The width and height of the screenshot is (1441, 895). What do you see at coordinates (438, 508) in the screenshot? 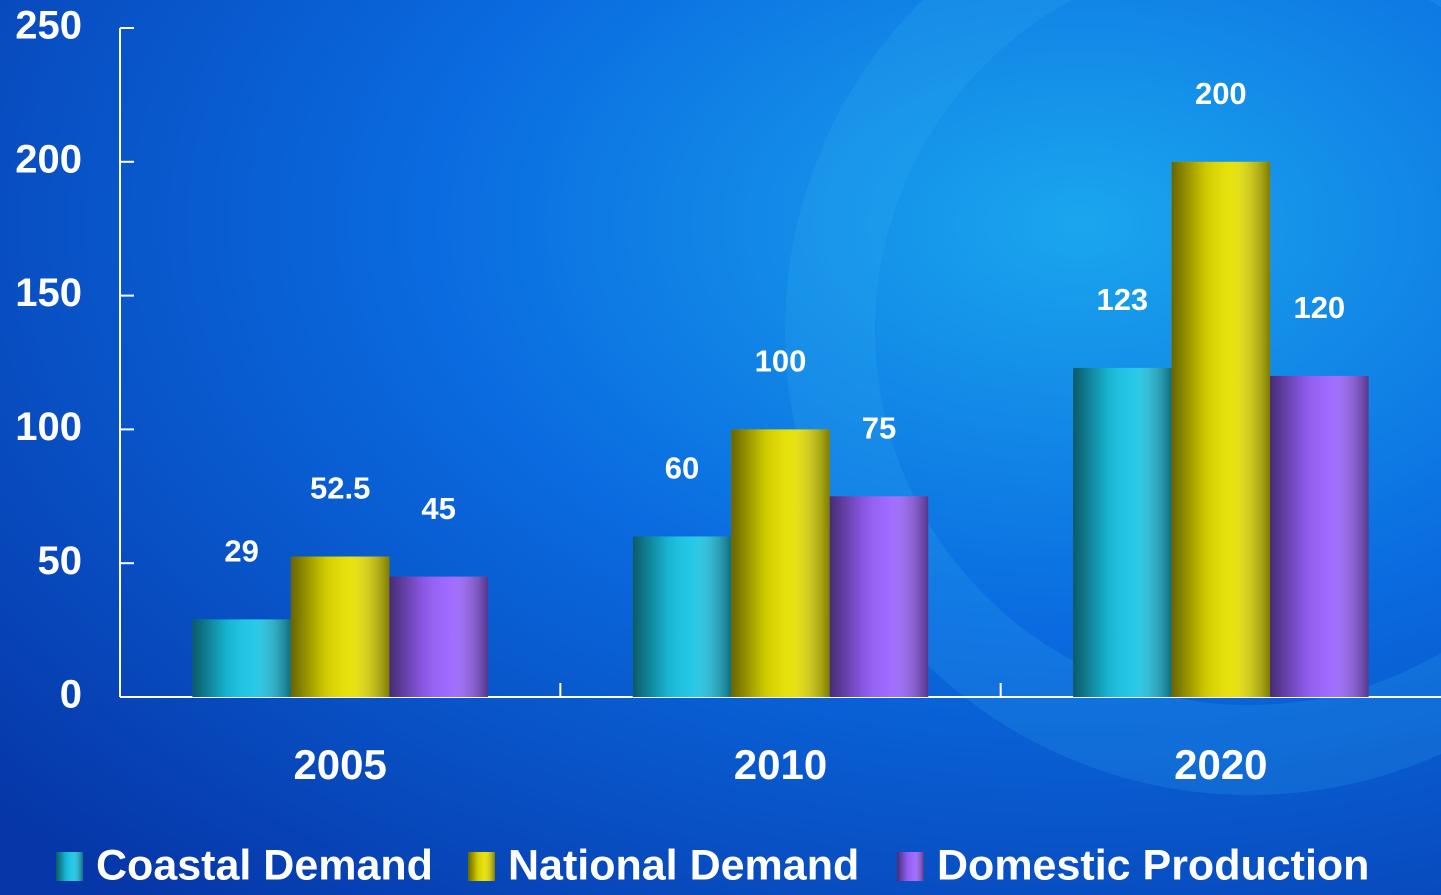
I see `data-label: 45` at bounding box center [438, 508].